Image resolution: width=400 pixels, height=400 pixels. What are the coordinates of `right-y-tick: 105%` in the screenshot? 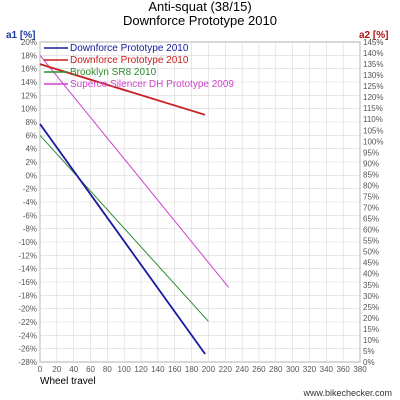 It's located at (373, 130).